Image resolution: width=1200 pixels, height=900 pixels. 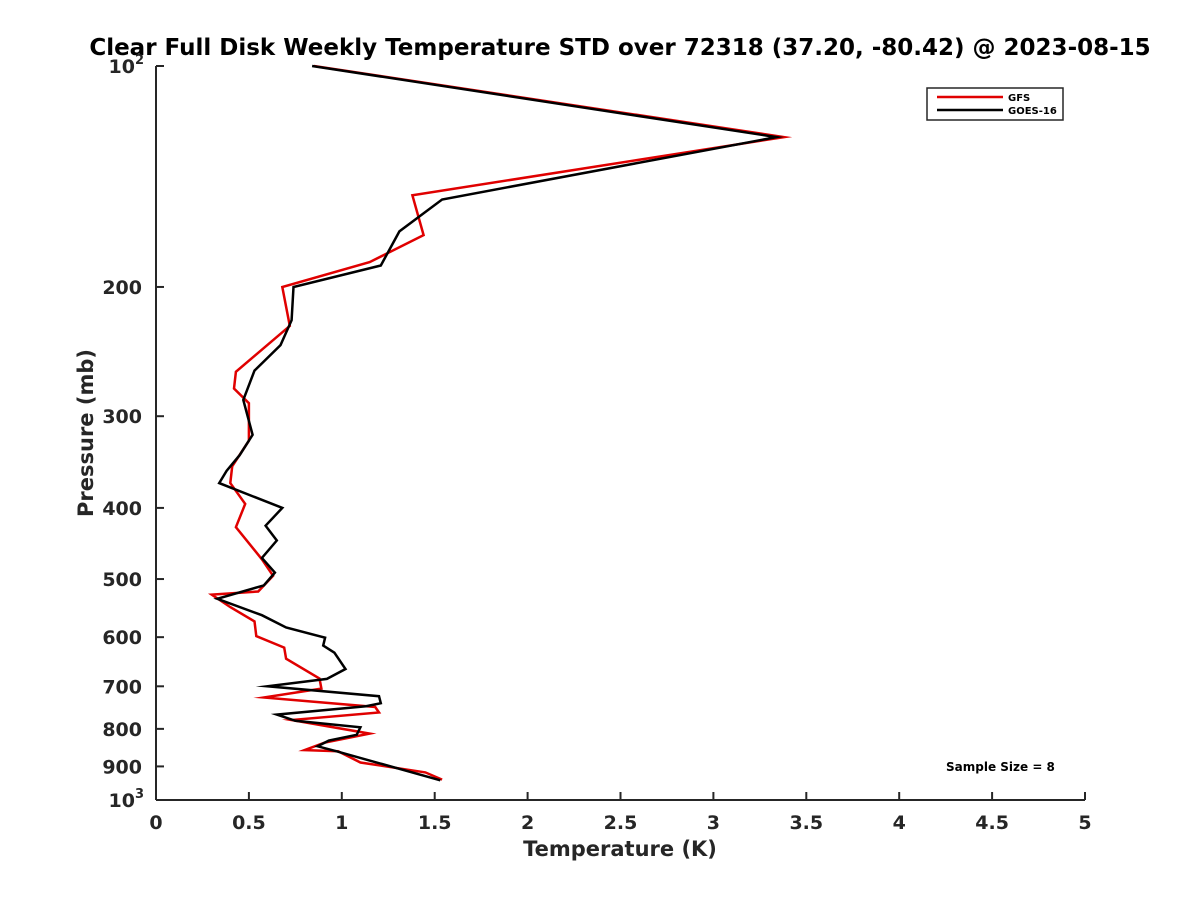 I want to click on y-tick-label: 300, so click(x=122, y=417).